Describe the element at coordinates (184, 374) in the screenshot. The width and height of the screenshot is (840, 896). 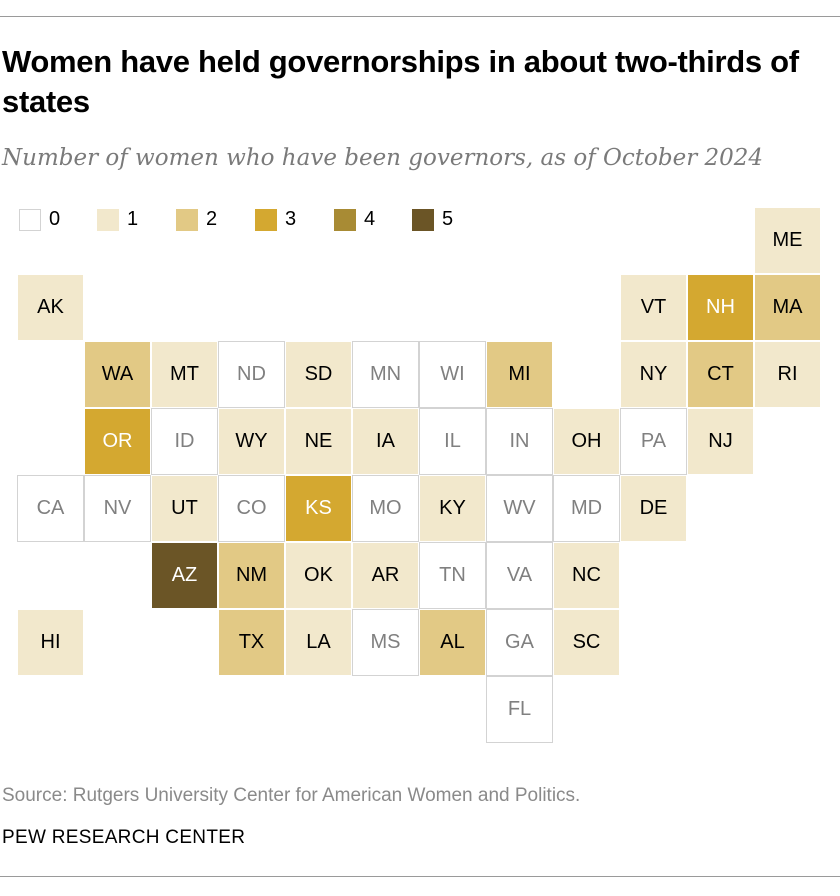
I see `state-tile-mt: MT` at that location.